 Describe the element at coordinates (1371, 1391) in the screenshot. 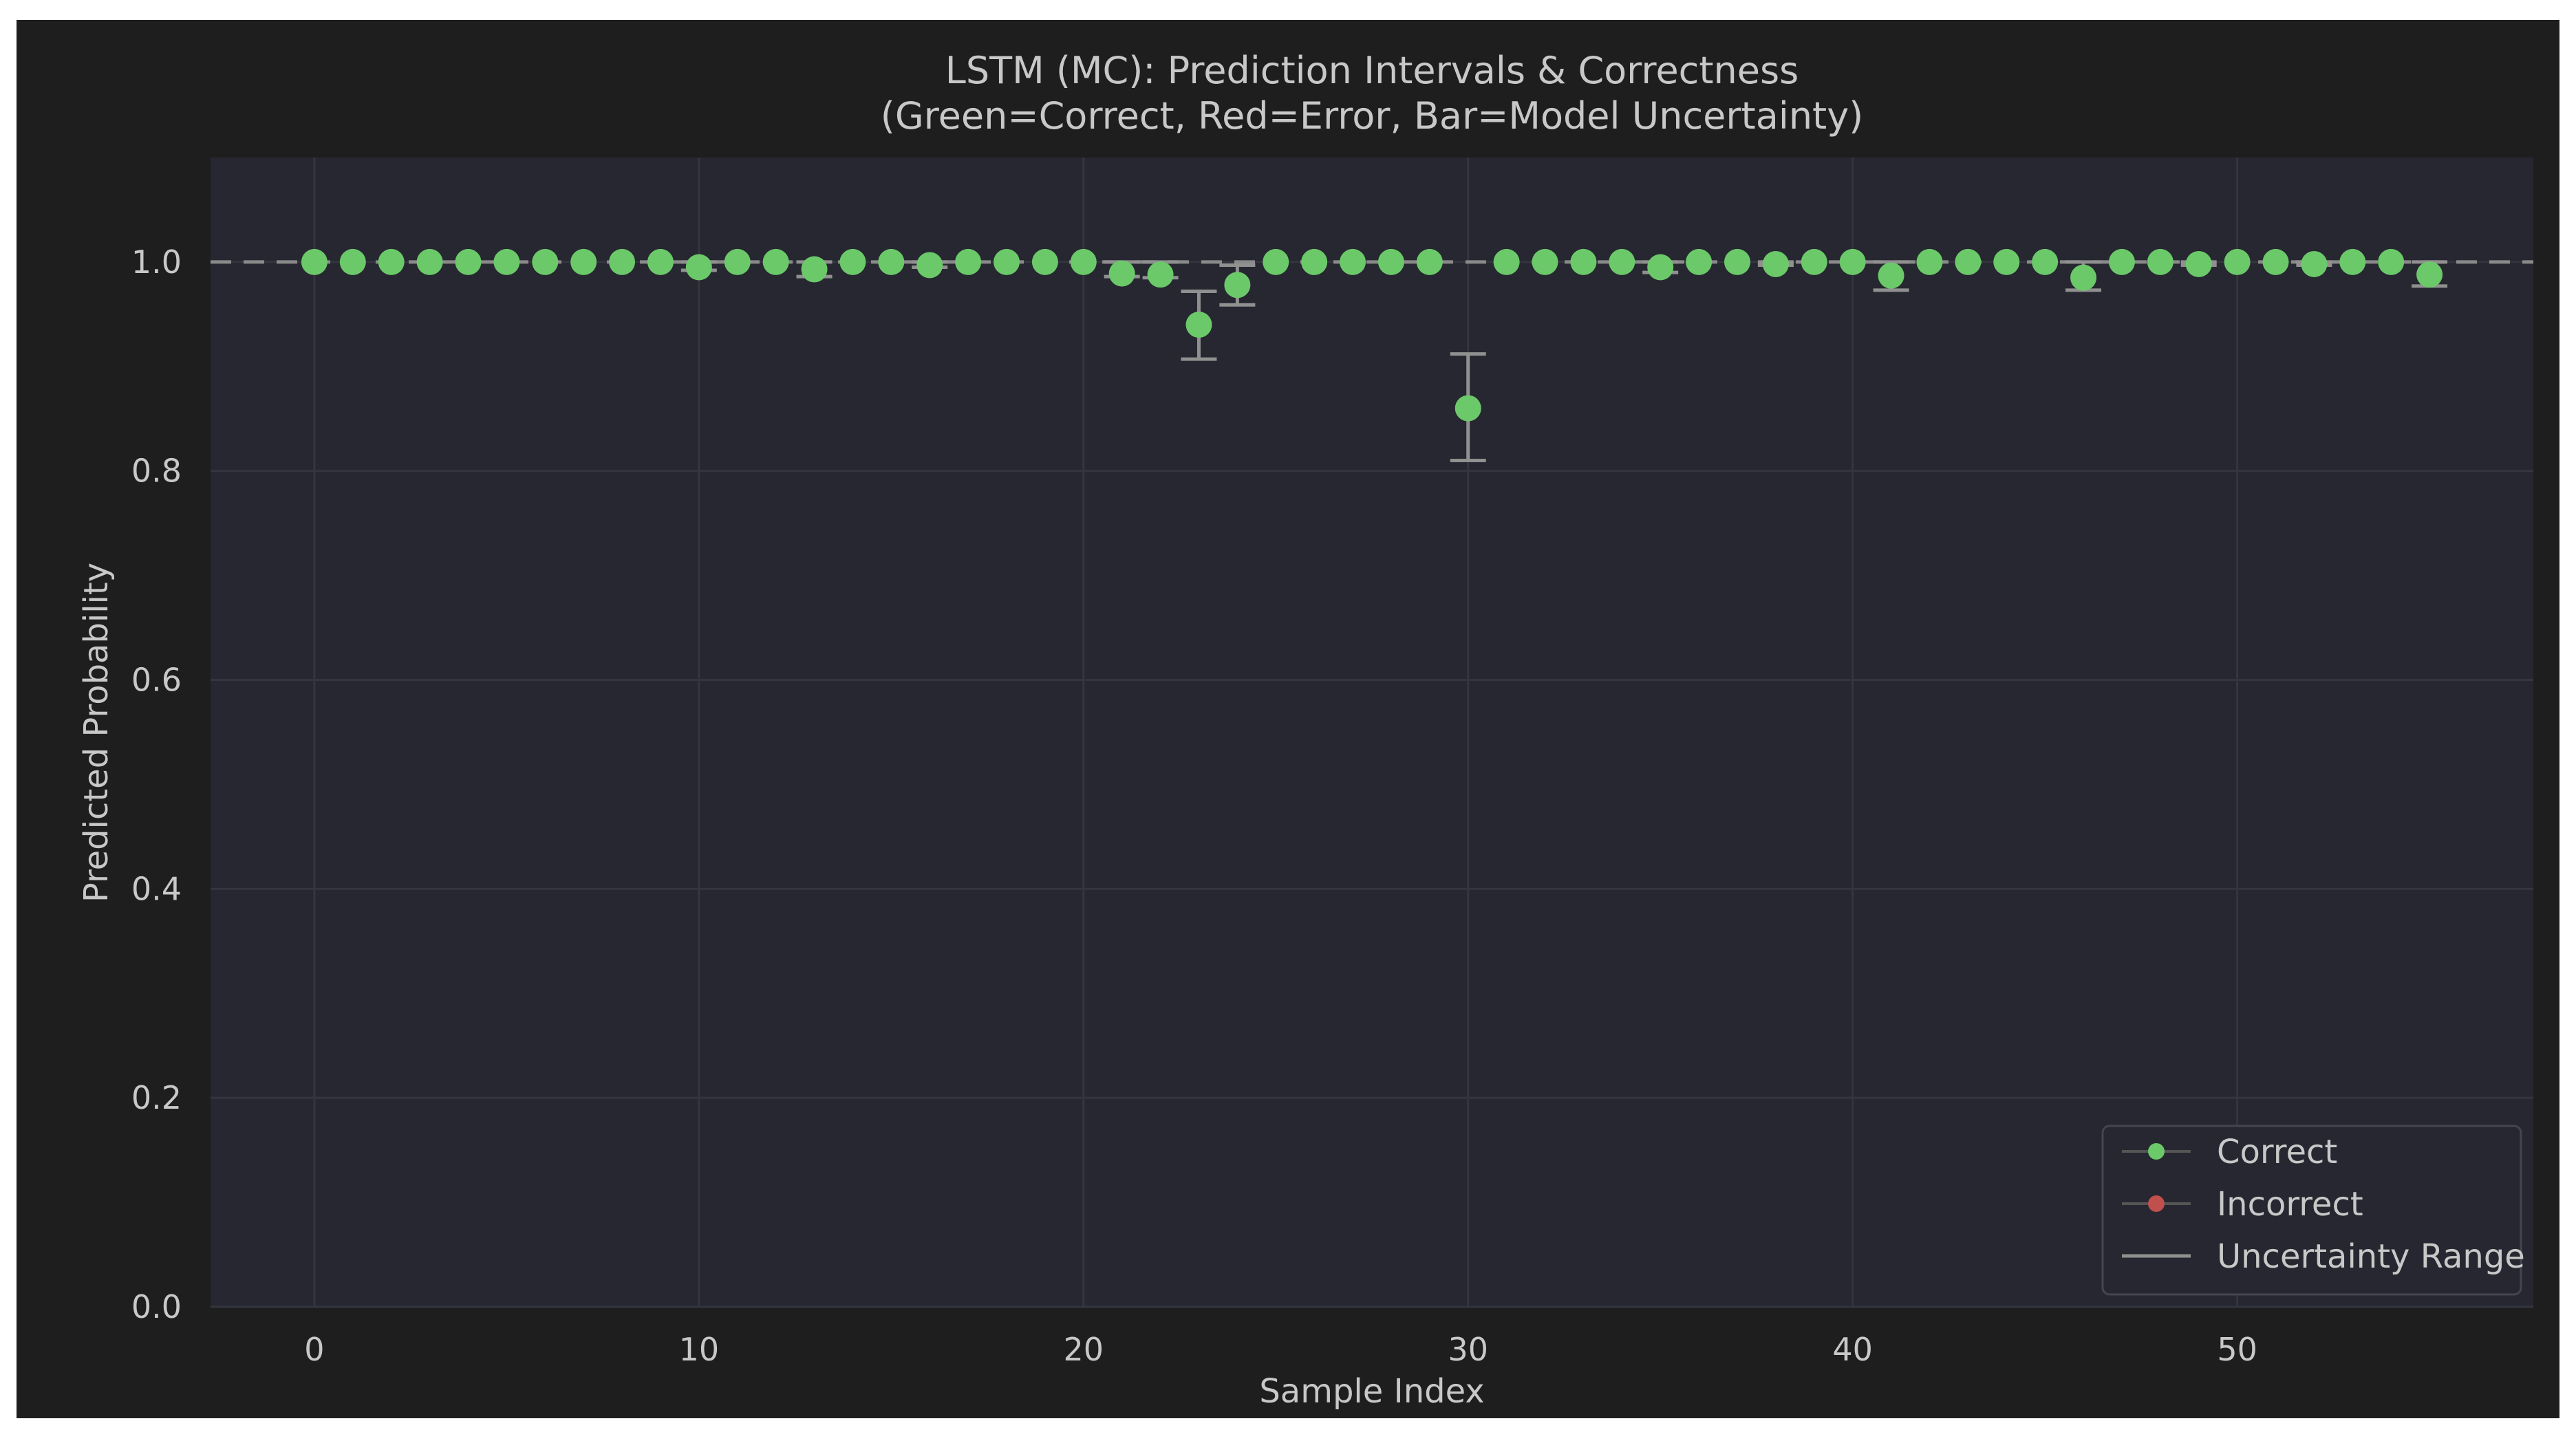

I see `x-axis-label: Sample Index` at that location.